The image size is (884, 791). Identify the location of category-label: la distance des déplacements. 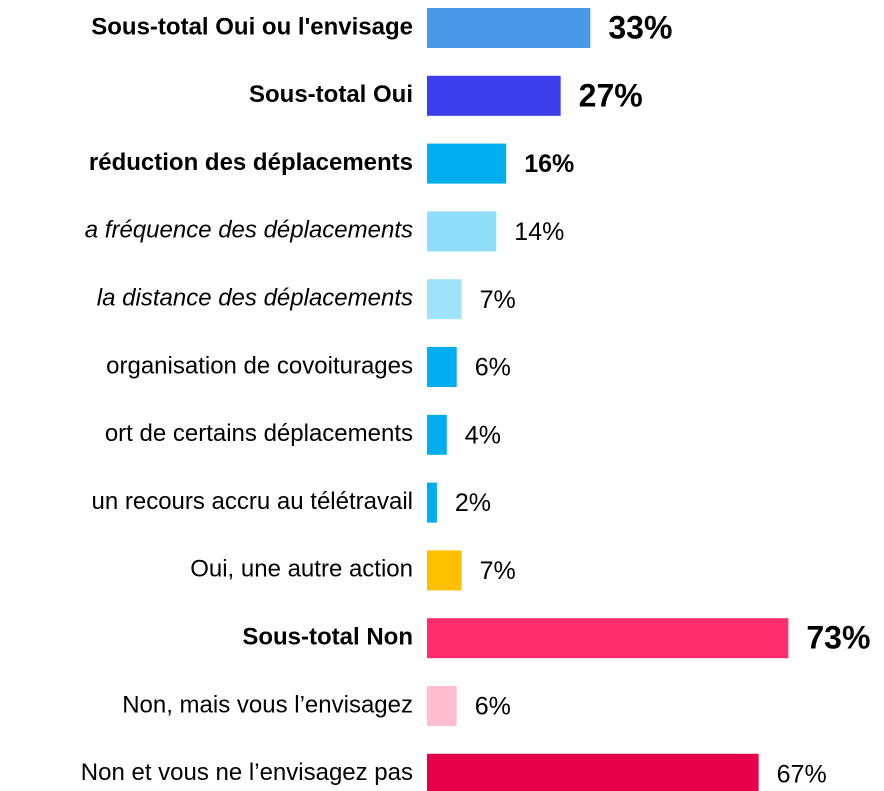
(255, 298).